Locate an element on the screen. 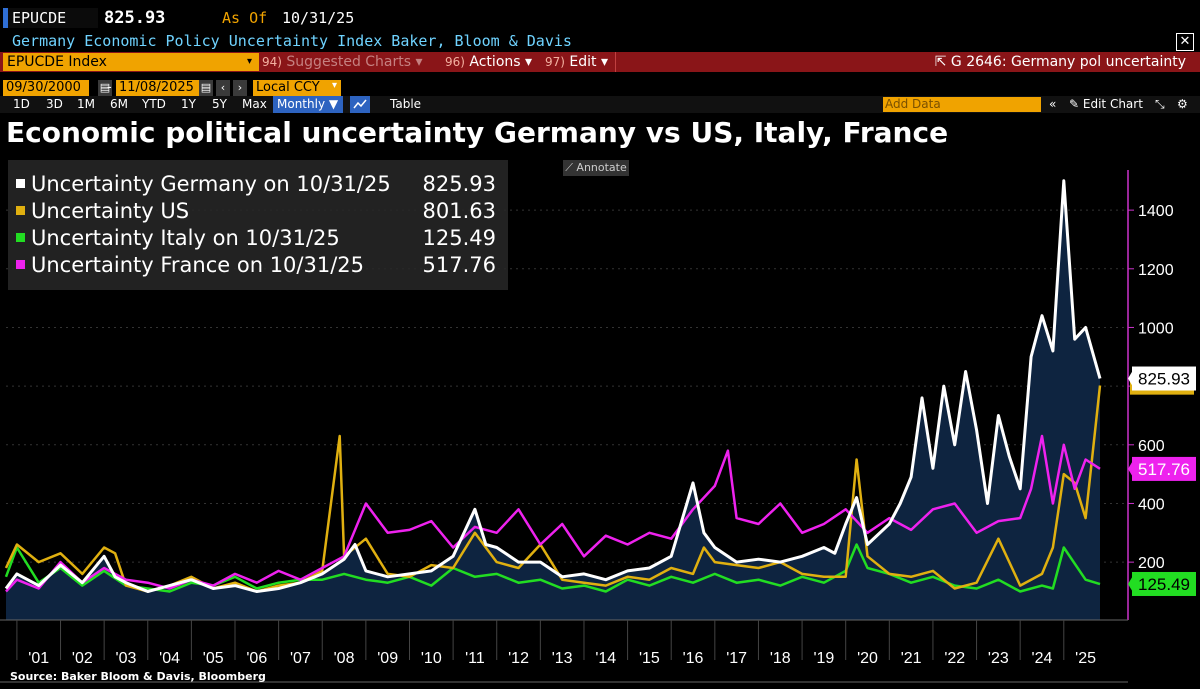  x-tick-label: '15 is located at coordinates (649, 658).